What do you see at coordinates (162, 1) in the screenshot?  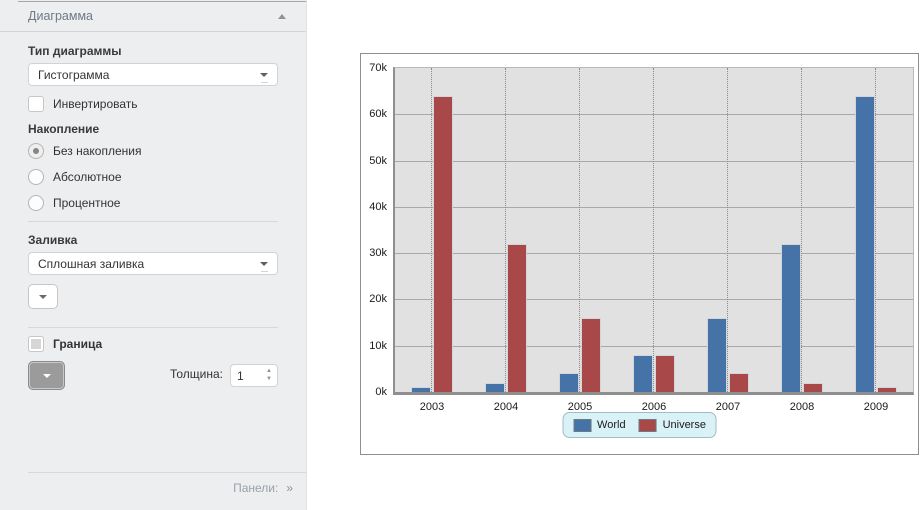 I see `panel-top-border` at bounding box center [162, 1].